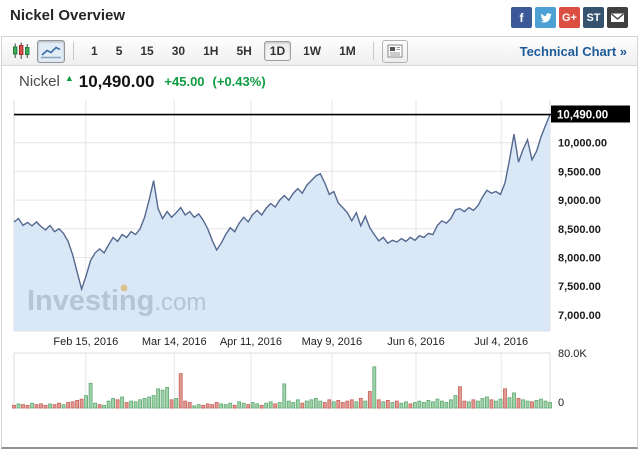  Describe the element at coordinates (561, 403) in the screenshot. I see `svg-text: 0` at that location.